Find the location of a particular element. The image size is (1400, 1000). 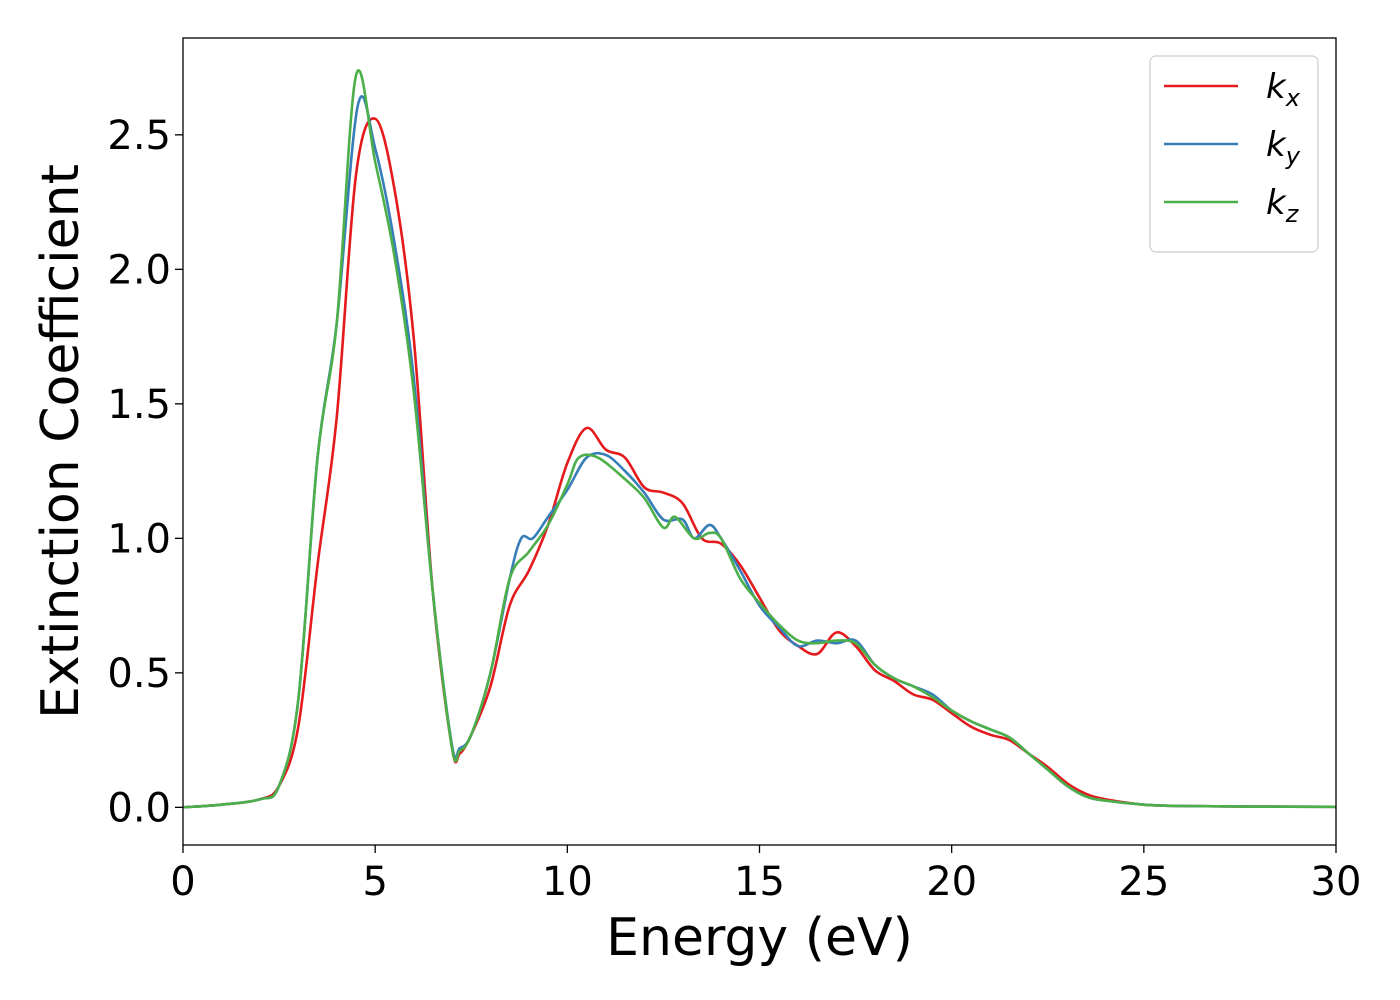

y-tick-label: 1.0 is located at coordinates (139, 539).